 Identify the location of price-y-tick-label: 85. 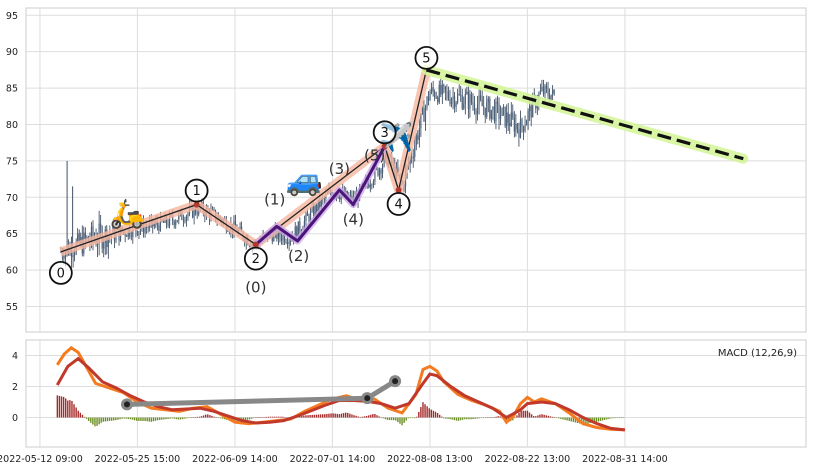
(12, 89).